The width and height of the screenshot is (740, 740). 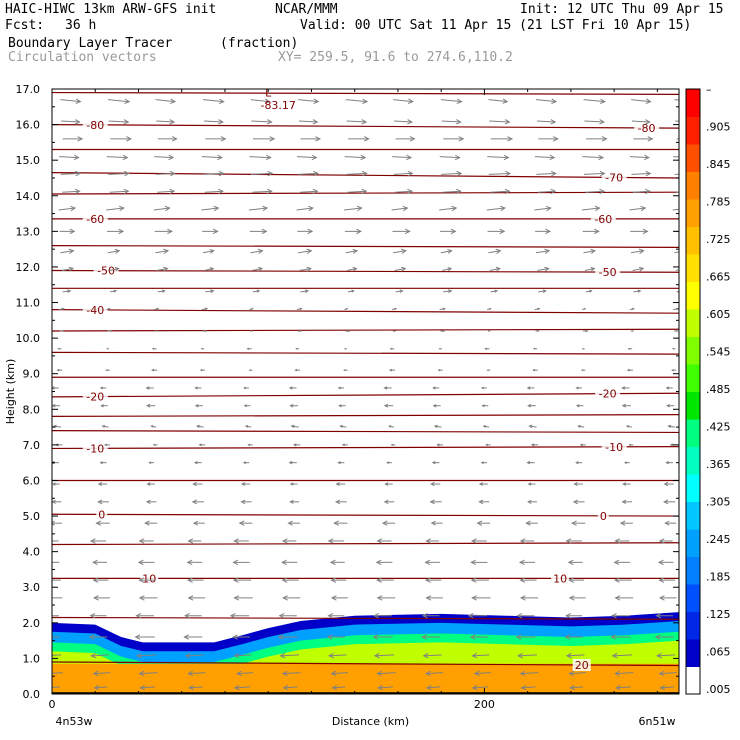 What do you see at coordinates (365, 653) in the screenshot?
I see `tracer-field` at bounding box center [365, 653].